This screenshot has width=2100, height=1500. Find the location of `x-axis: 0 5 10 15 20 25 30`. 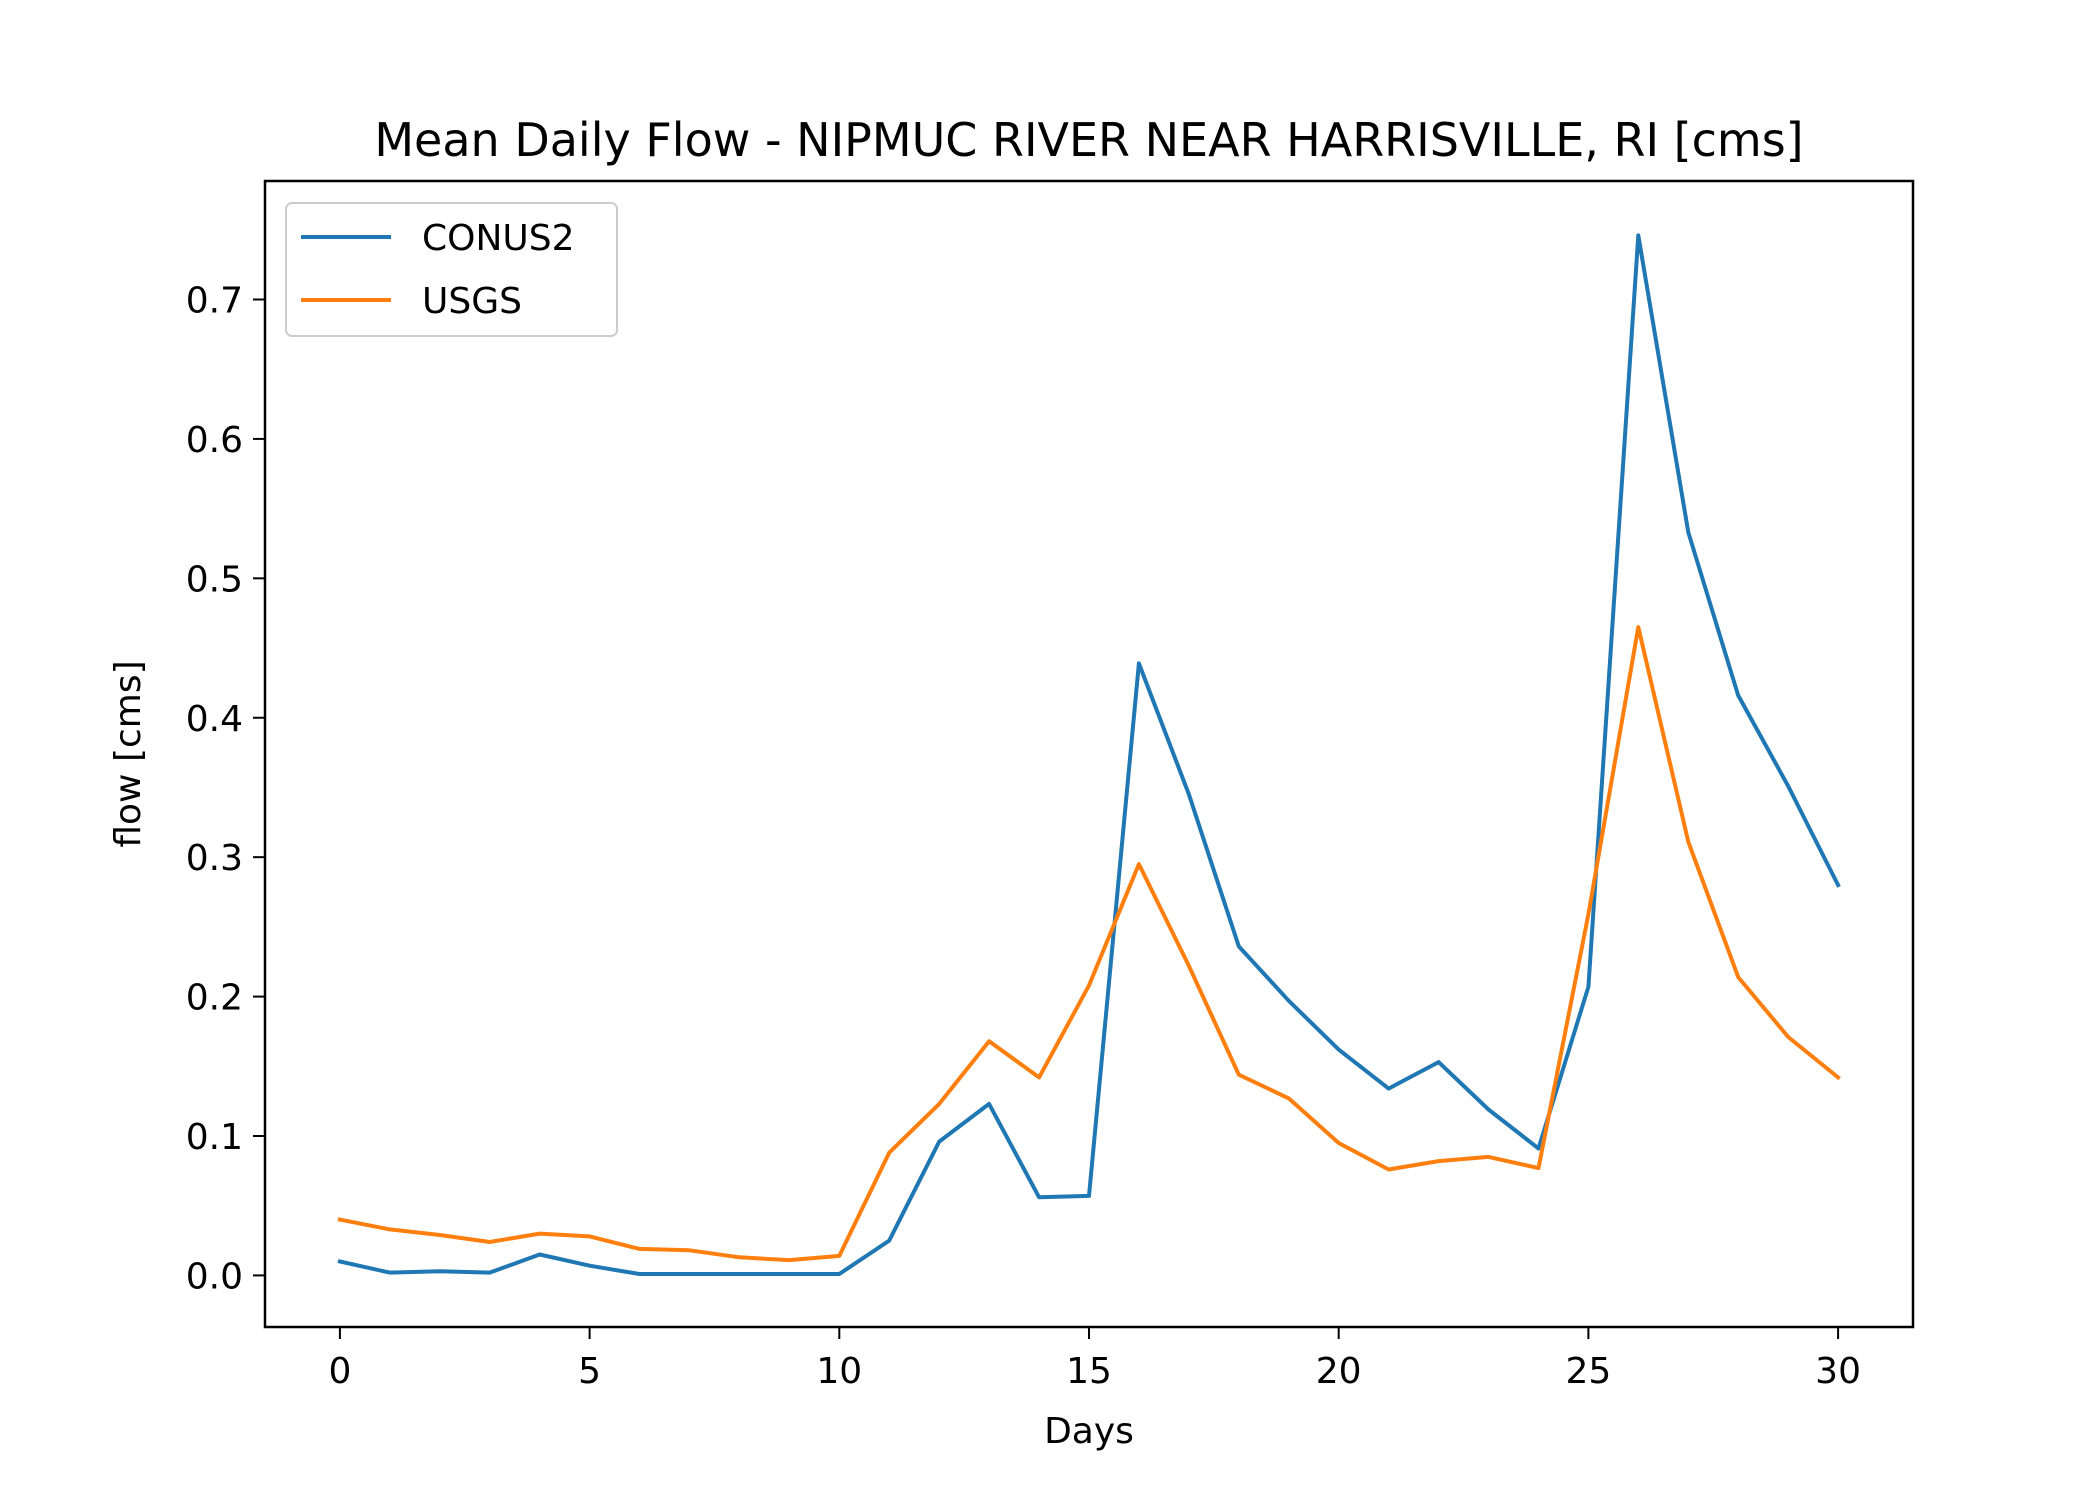

x-axis: 0 5 10 15 20 25 30 is located at coordinates (1094, 1359).